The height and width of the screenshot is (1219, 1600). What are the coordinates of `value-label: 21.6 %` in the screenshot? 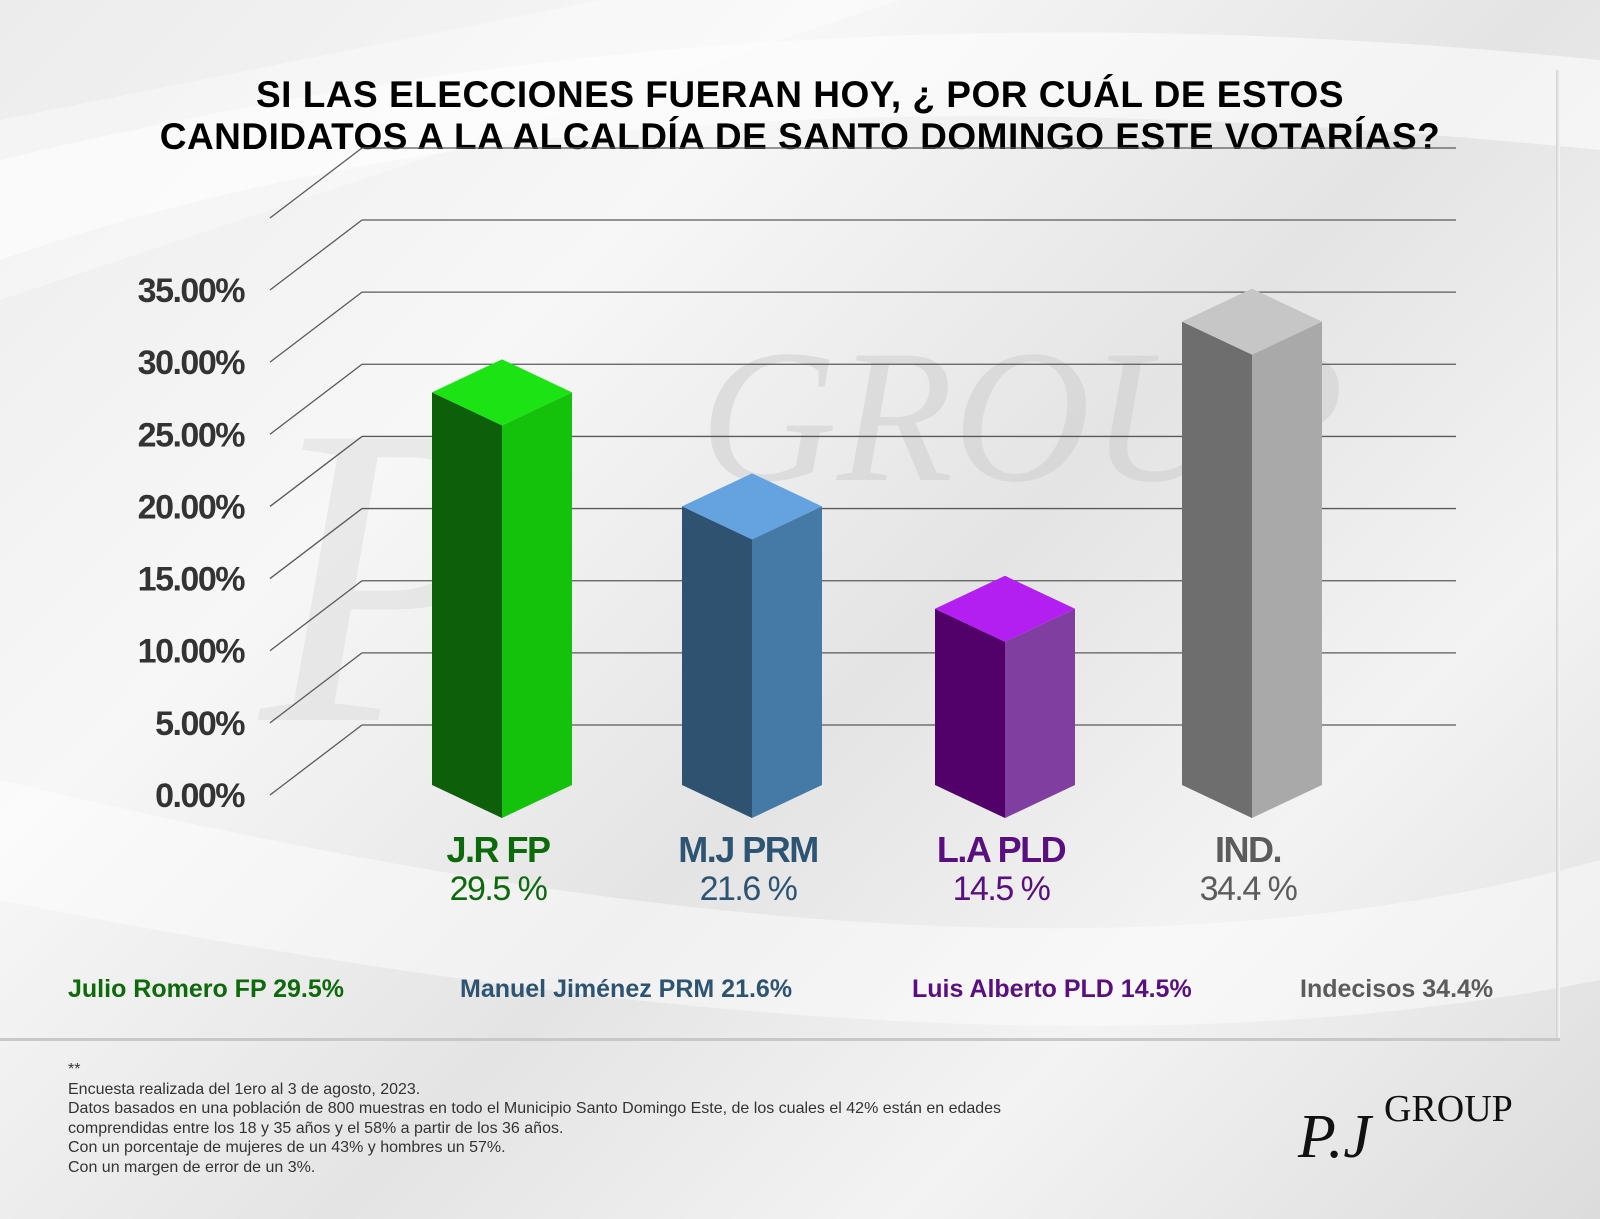 It's located at (749, 889).